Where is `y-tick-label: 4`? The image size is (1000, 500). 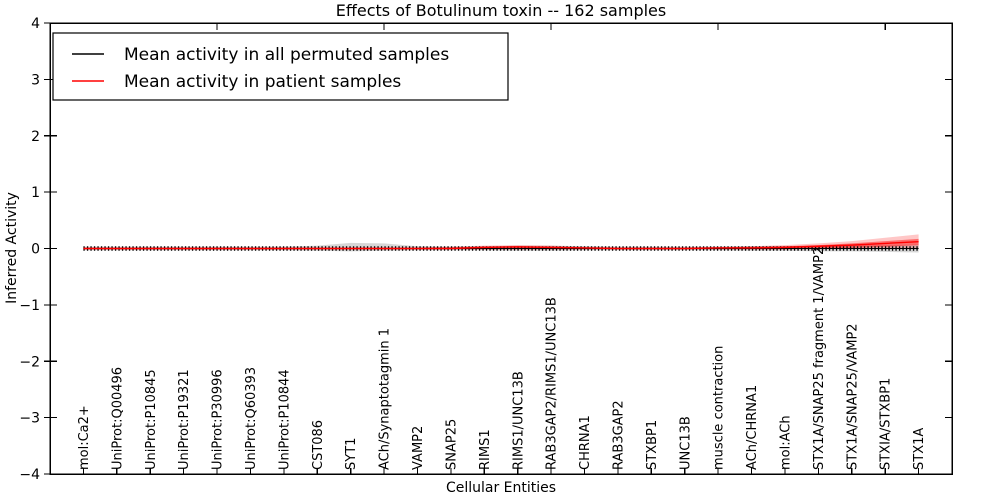 y-tick-label: 4 is located at coordinates (35, 24).